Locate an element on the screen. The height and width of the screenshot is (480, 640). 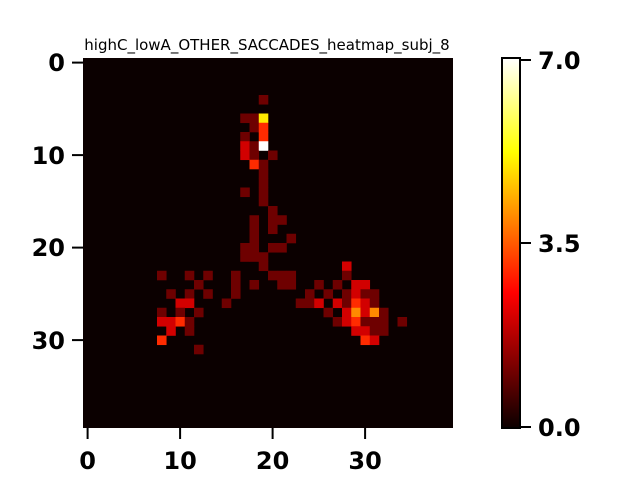
colorbar-tick-label-min: 0.0 is located at coordinates (559, 428).